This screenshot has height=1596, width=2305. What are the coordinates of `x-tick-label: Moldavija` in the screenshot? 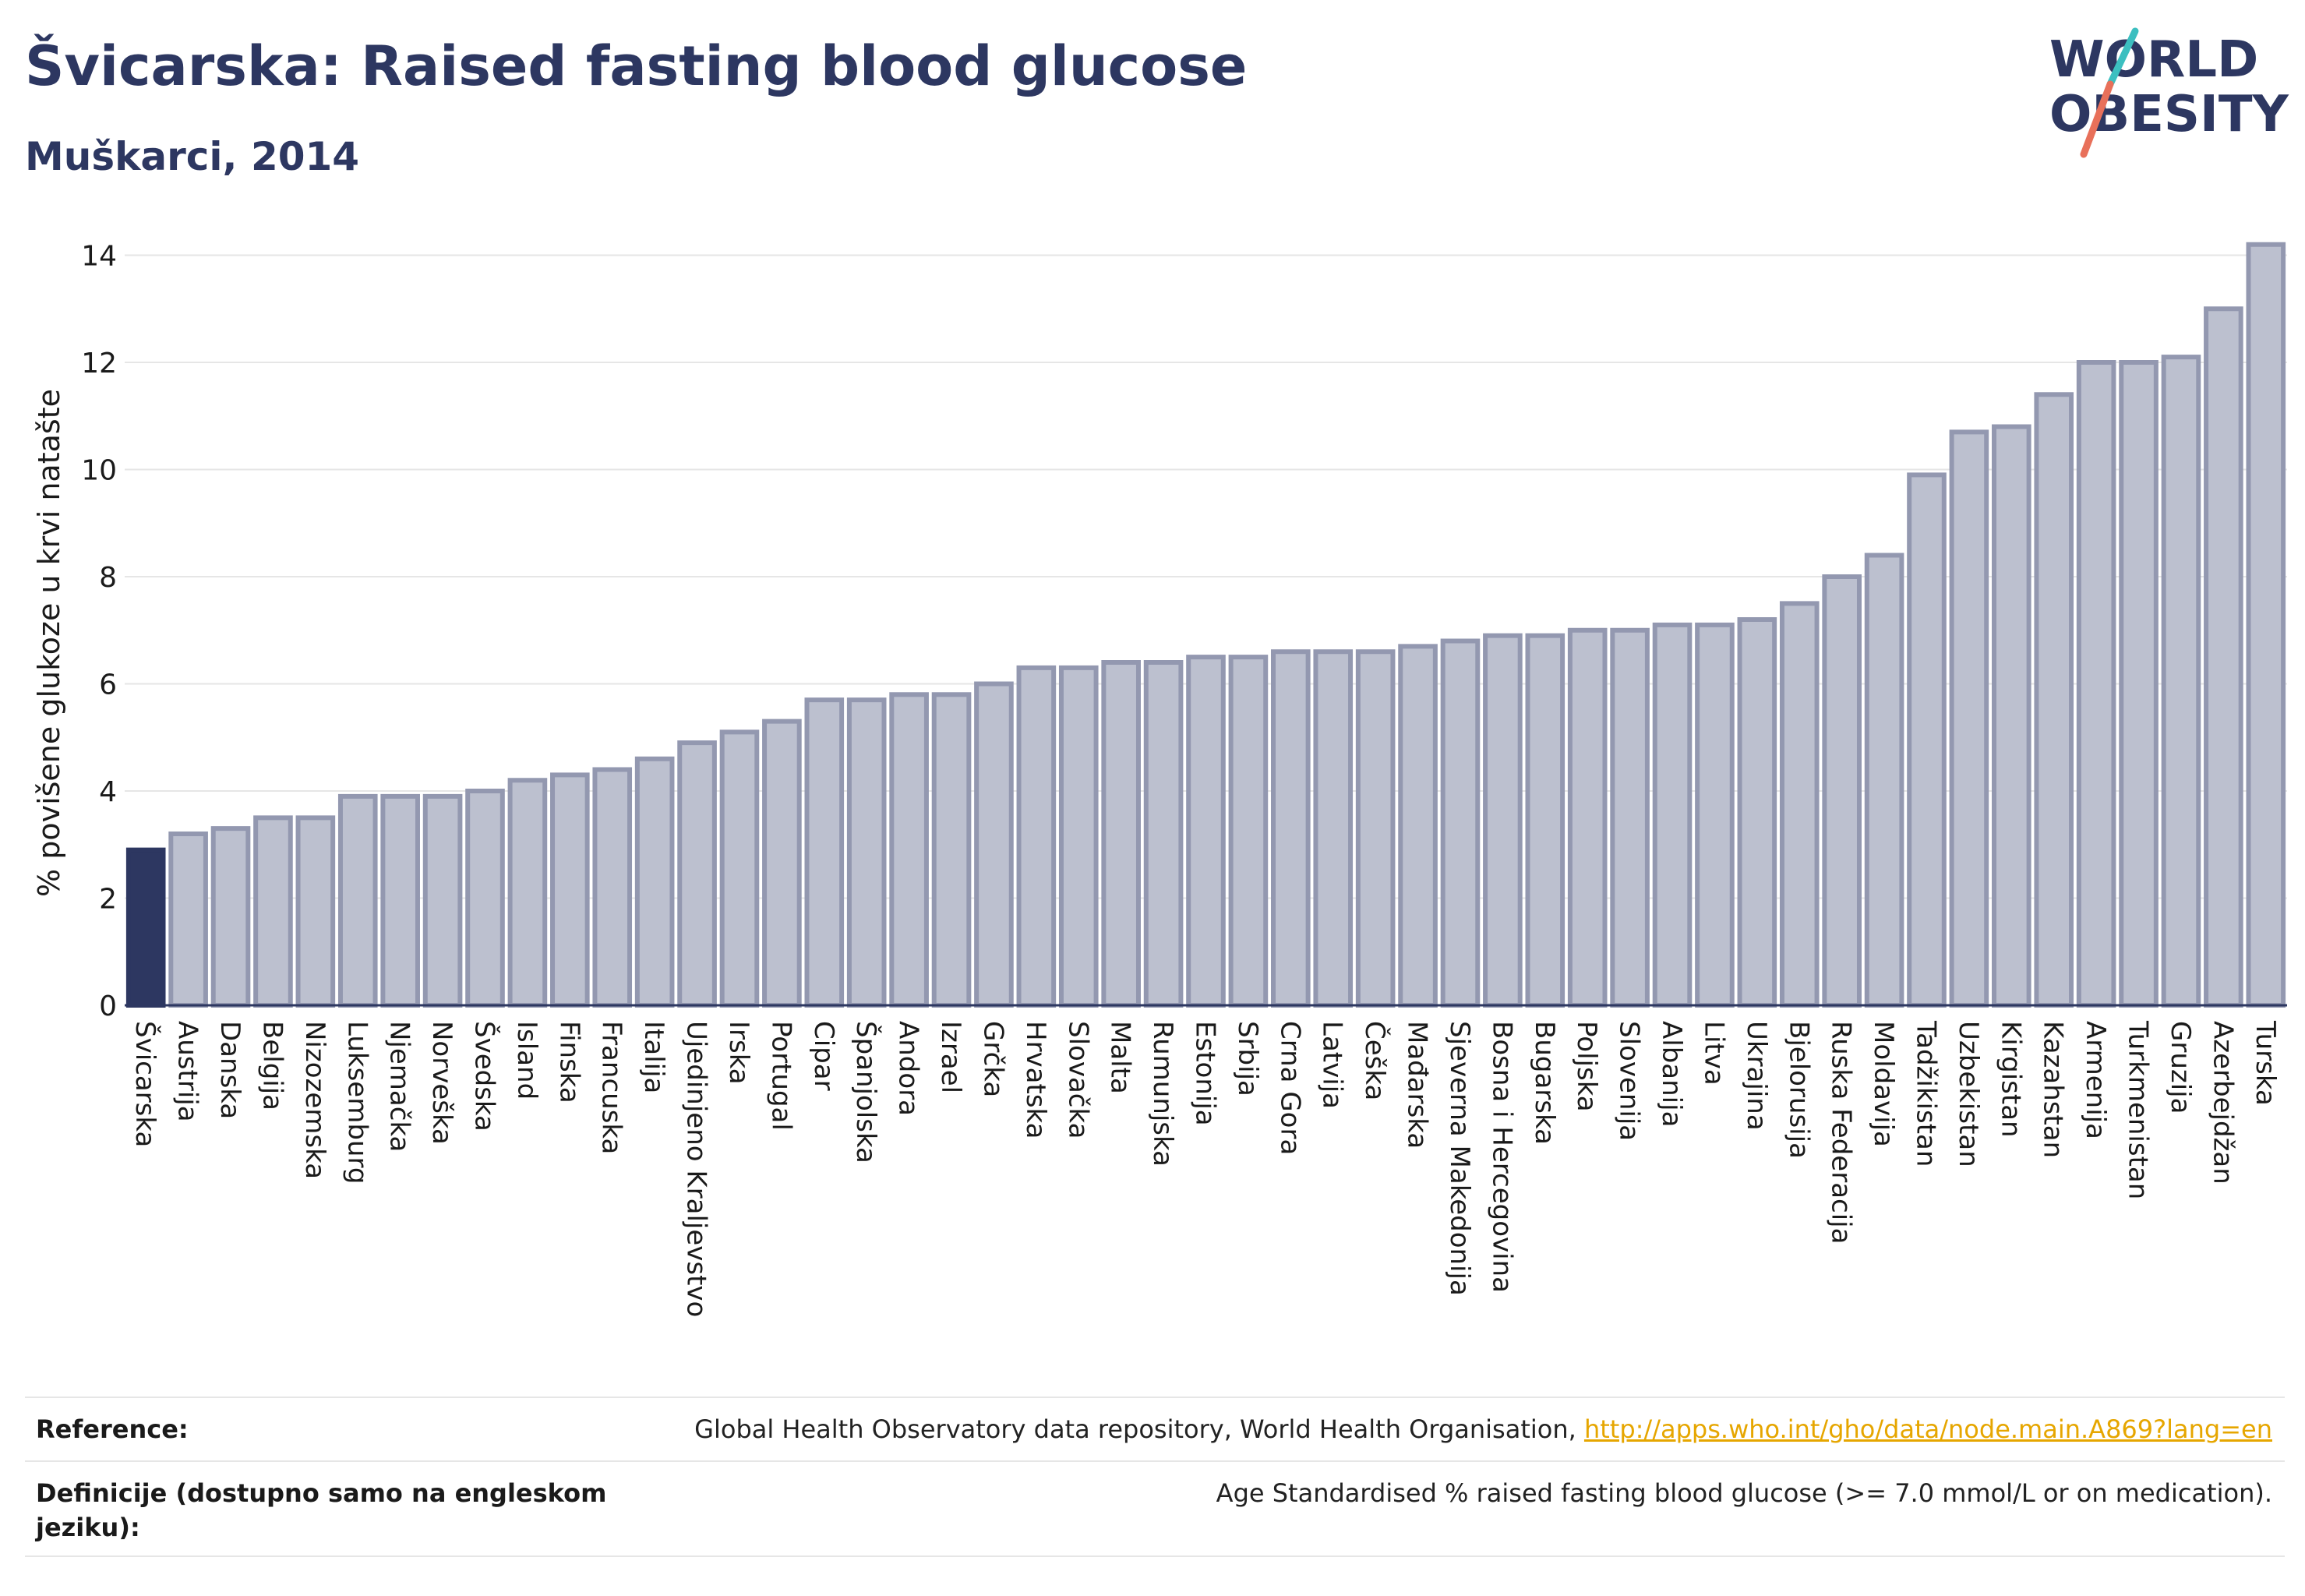 It's located at (1883, 1084).